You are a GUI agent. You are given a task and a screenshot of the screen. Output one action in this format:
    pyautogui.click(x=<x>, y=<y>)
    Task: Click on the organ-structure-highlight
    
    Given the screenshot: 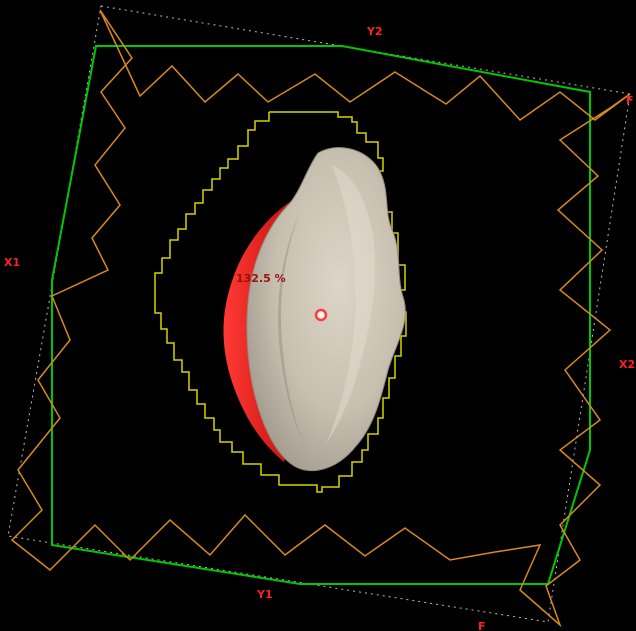 What is the action you would take?
    pyautogui.click(x=351, y=304)
    